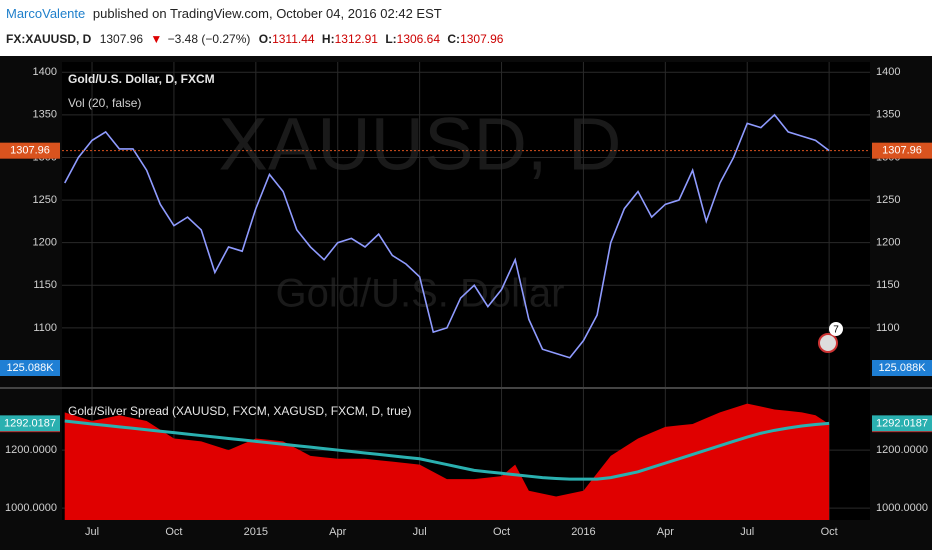 Image resolution: width=932 pixels, height=550 pixels. I want to click on y-tick-label-right: 1250, so click(888, 200).